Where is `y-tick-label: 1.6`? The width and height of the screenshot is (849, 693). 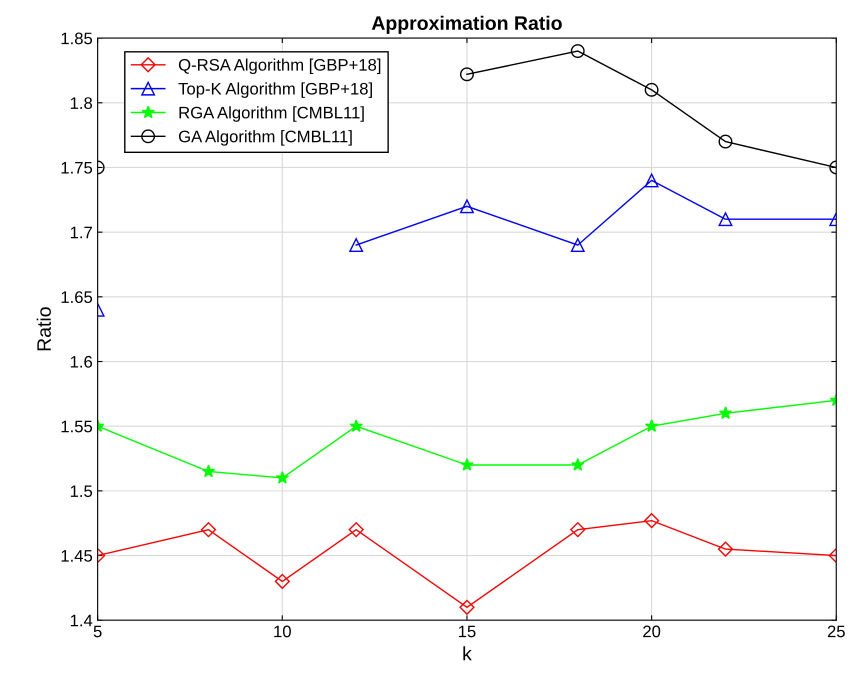
y-tick-label: 1.6 is located at coordinates (81, 362).